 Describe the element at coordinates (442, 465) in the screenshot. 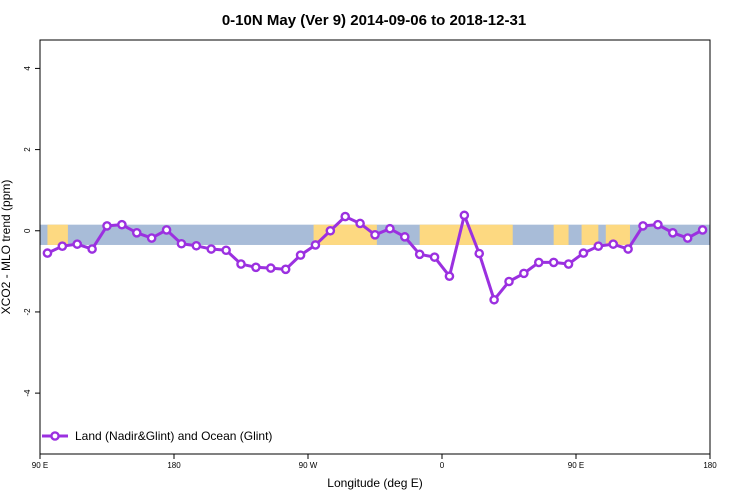

I see `x-tick-label: 0` at that location.